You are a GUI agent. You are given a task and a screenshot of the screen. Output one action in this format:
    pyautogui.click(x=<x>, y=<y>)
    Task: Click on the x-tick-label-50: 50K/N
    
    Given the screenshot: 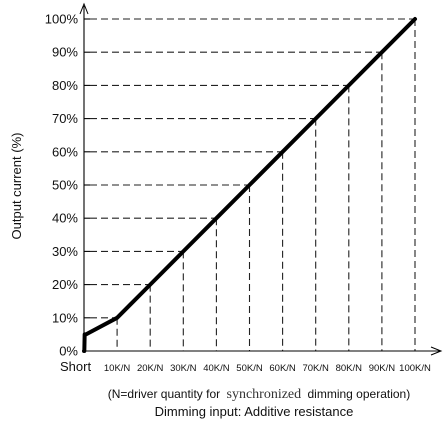 What is the action you would take?
    pyautogui.click(x=249, y=368)
    